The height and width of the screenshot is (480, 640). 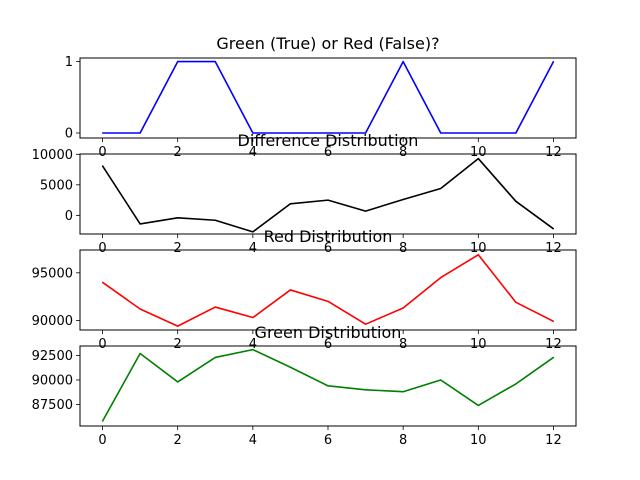 I want to click on subplot-1-x-tick-label: 10, so click(x=478, y=248).